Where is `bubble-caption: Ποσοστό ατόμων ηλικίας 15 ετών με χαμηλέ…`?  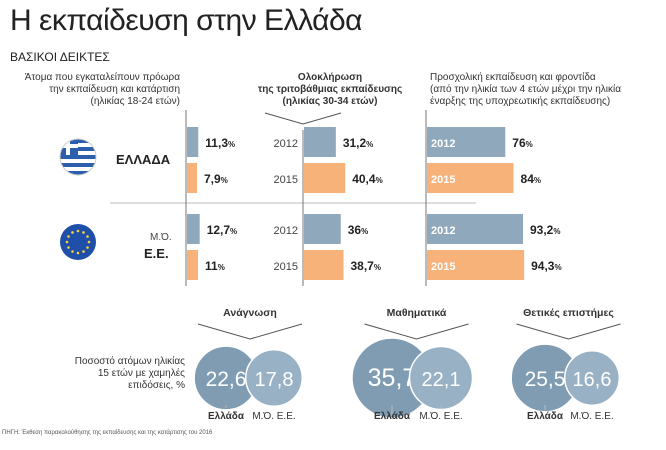
bubble-caption: Ποσοστό ατόμων ηλικίας 15 ετών με χαμηλέ… is located at coordinates (102, 374).